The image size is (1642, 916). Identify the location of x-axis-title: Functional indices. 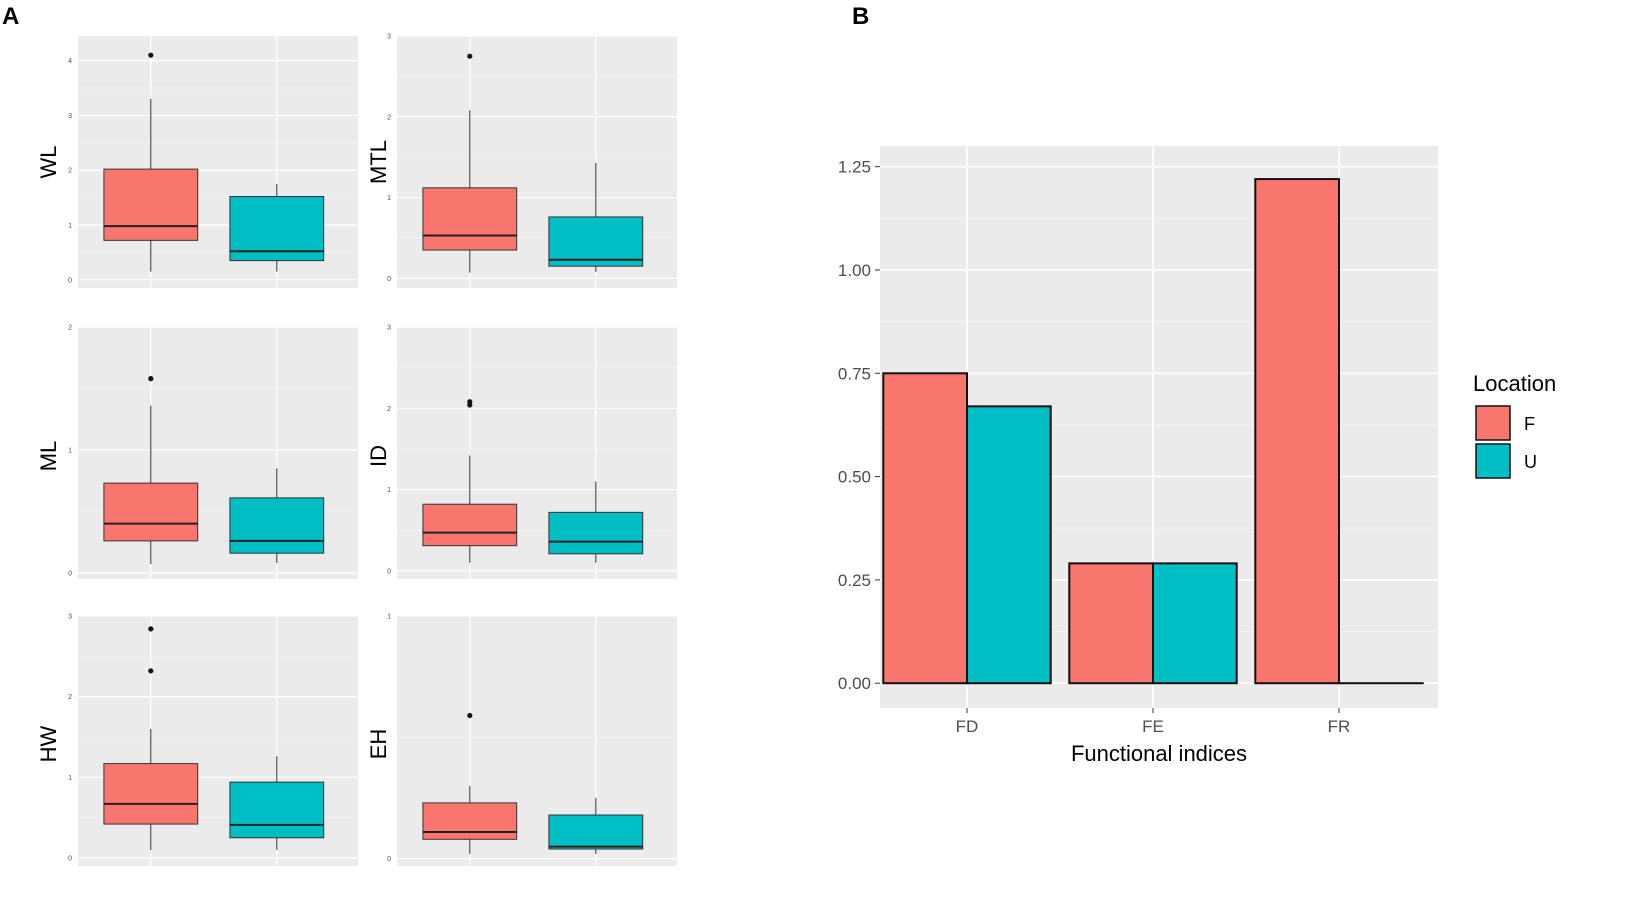
(1159, 753).